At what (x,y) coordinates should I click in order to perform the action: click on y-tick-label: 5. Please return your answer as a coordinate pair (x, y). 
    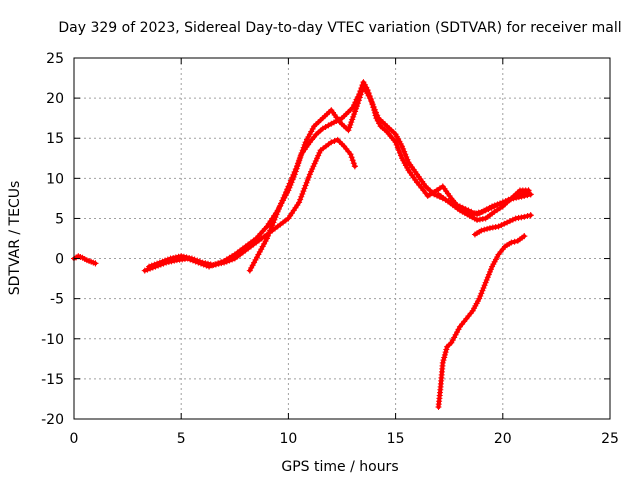
    Looking at the image, I should click on (59, 219).